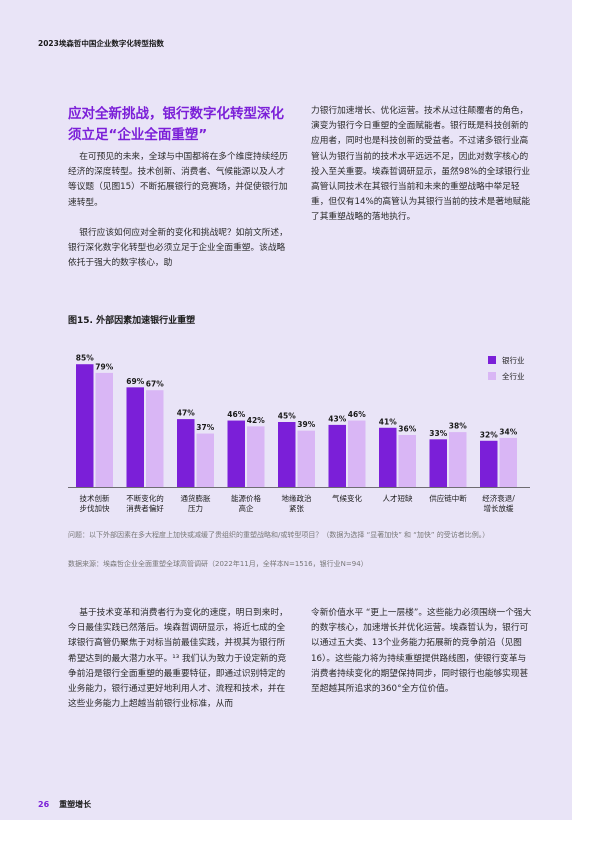 The width and height of the screenshot is (600, 848). What do you see at coordinates (306, 424) in the screenshot?
I see `data-label: 39%` at bounding box center [306, 424].